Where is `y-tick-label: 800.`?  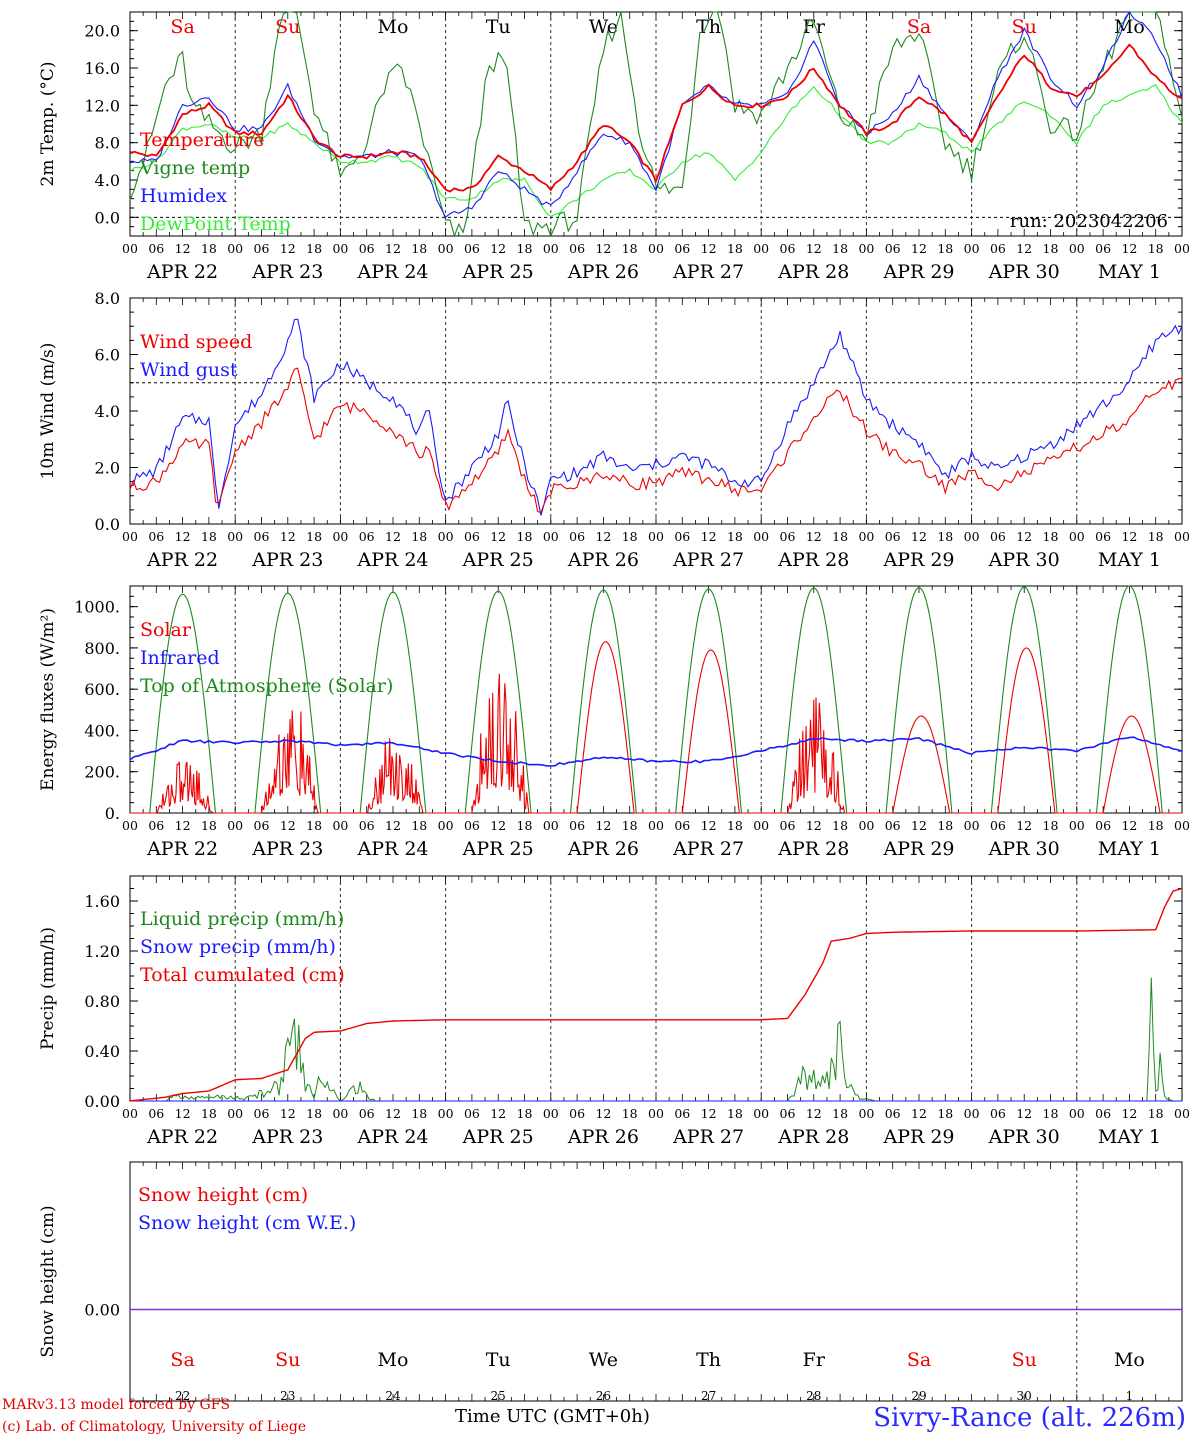 y-tick-label: 800. is located at coordinates (102, 648).